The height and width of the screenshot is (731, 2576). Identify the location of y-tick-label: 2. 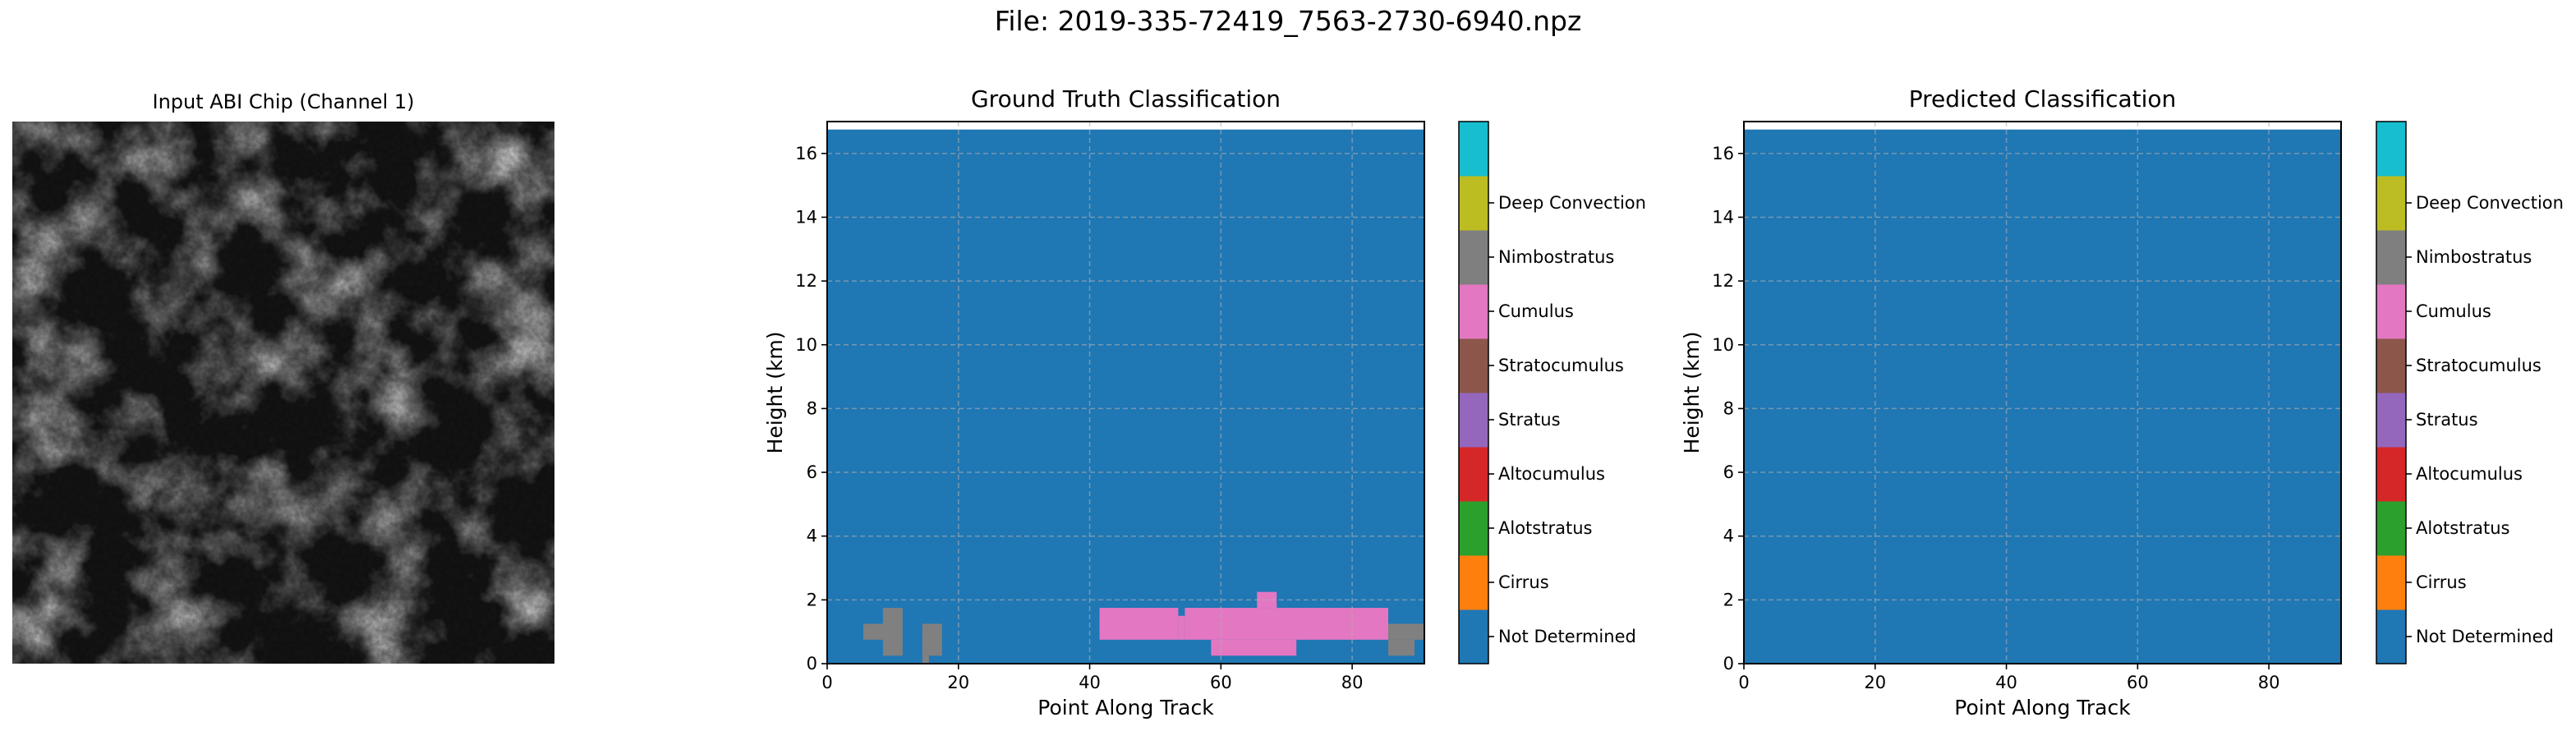
(812, 599).